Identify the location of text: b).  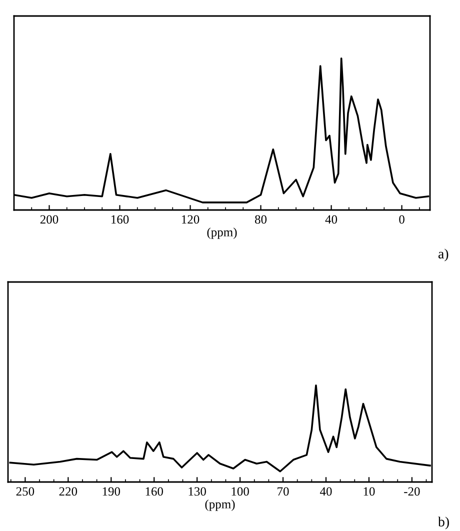
(443, 523).